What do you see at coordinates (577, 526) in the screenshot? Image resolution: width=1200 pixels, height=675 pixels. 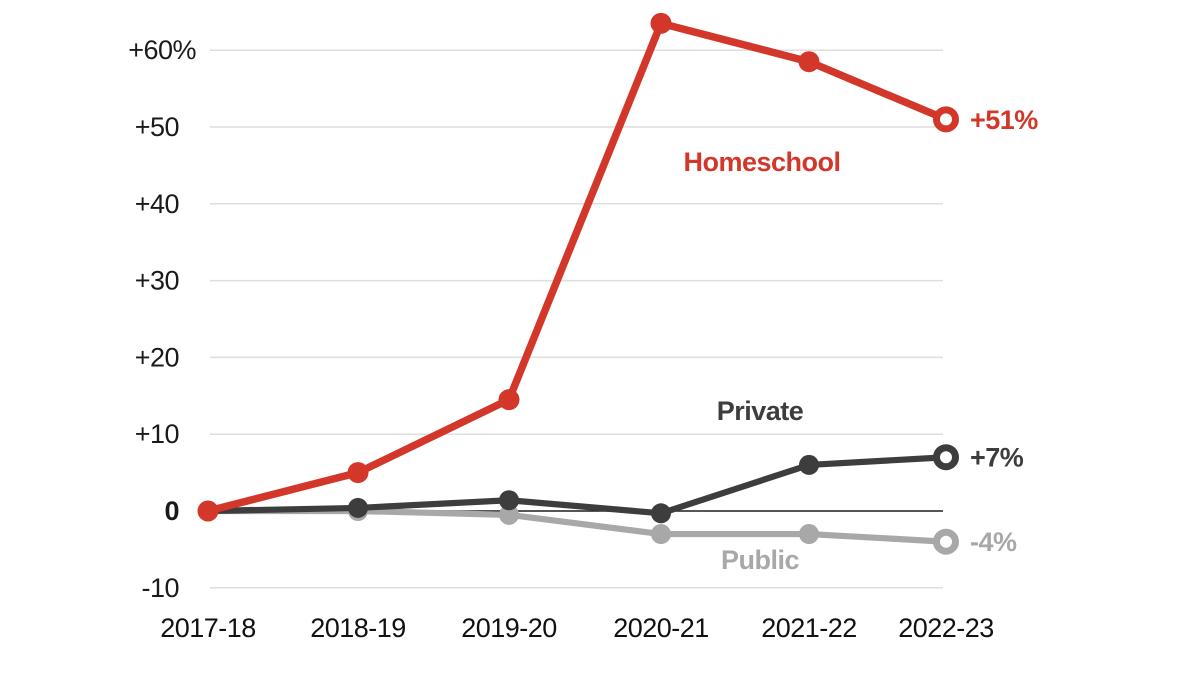 I see `series-line-public` at bounding box center [577, 526].